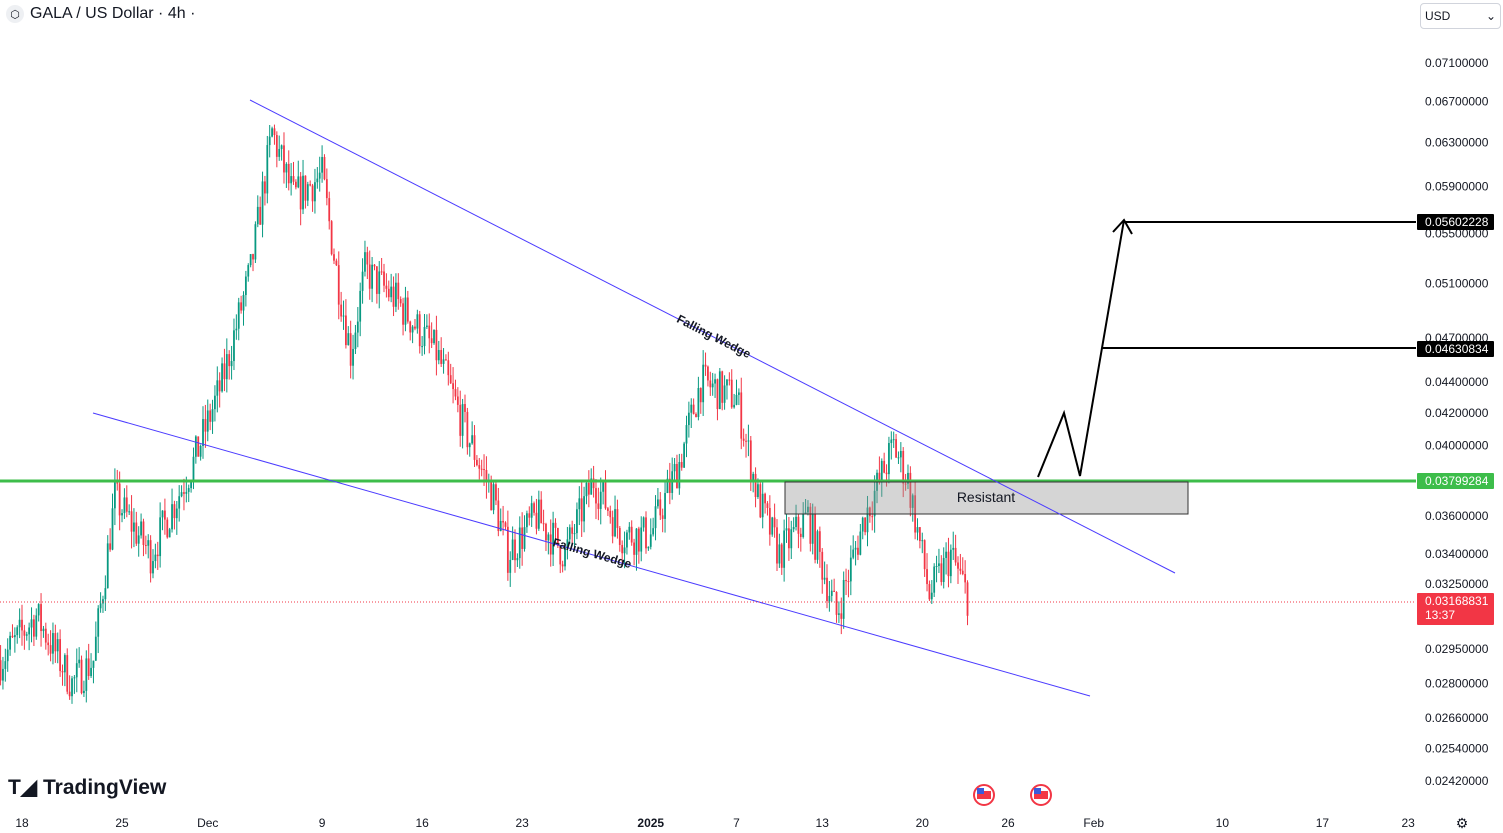 This screenshot has width=1503, height=833. Describe the element at coordinates (1457, 554) in the screenshot. I see `y-tick-label: 0.03400000` at that location.